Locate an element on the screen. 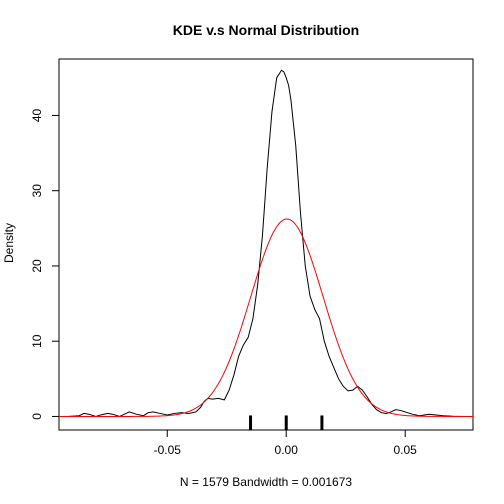 This screenshot has width=504, height=504. y-tick-label: 10 is located at coordinates (37, 341).